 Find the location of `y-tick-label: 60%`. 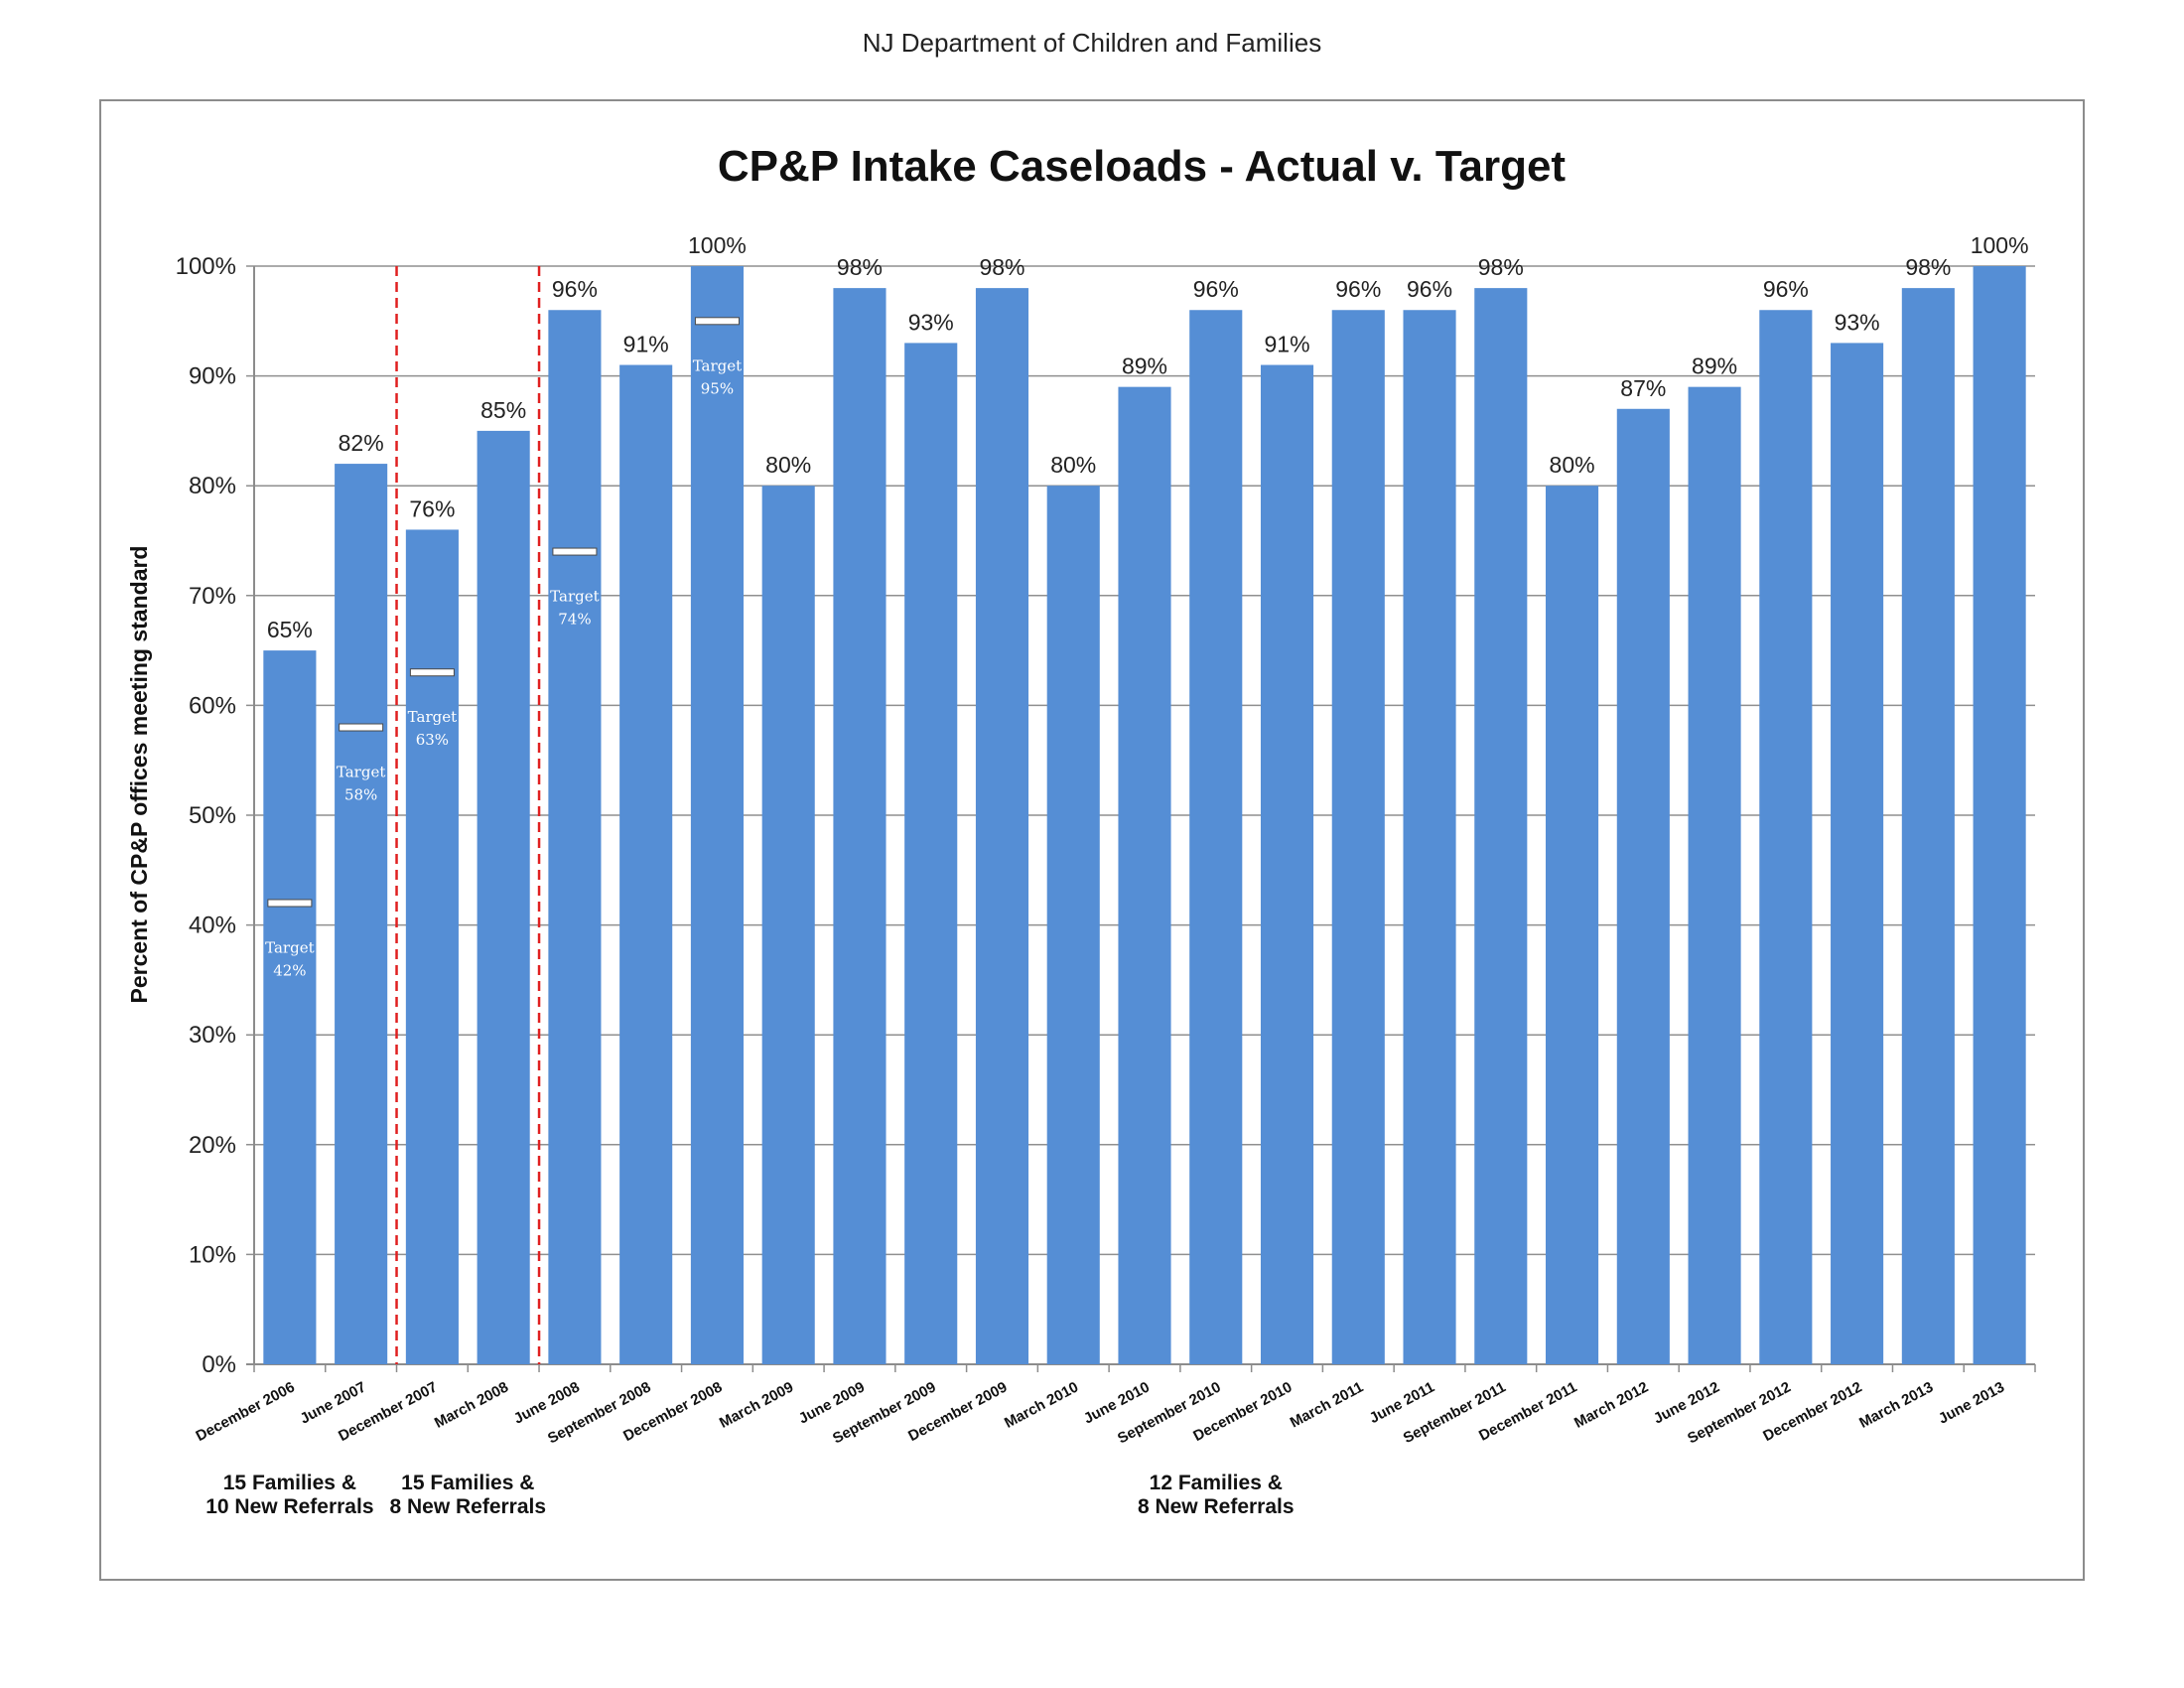

y-tick-label: 60% is located at coordinates (212, 705).